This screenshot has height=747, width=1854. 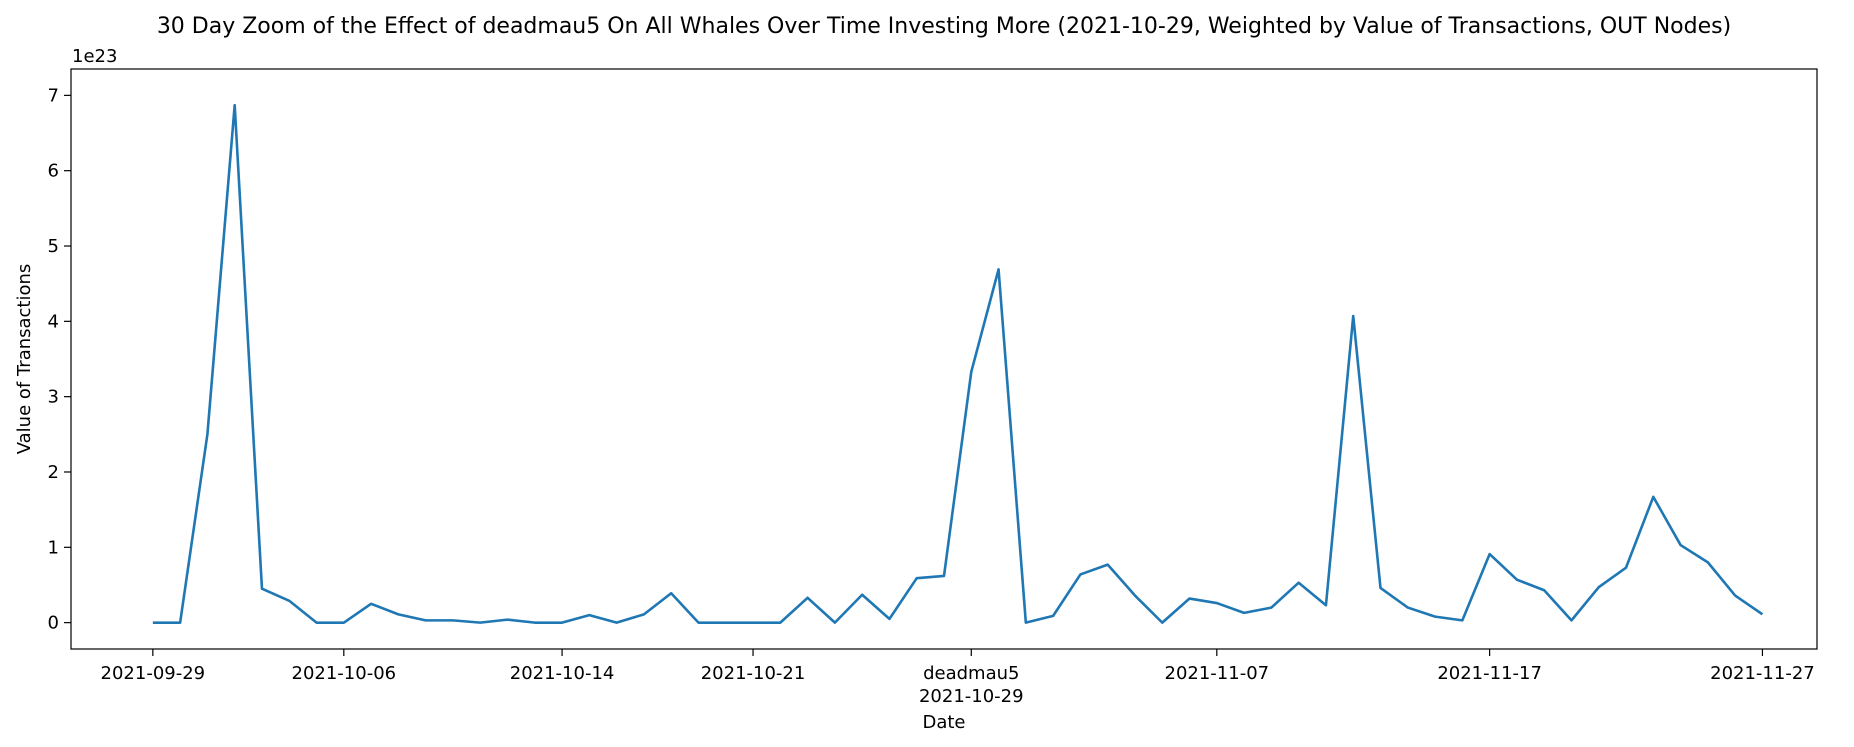 I want to click on y-tick-label: 2, so click(x=53, y=472).